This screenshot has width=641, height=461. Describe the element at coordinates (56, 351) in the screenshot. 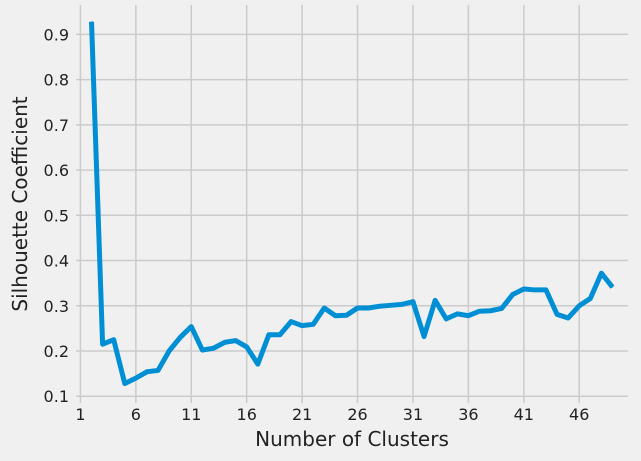

I see `y-tick-label-1: 0.2` at that location.